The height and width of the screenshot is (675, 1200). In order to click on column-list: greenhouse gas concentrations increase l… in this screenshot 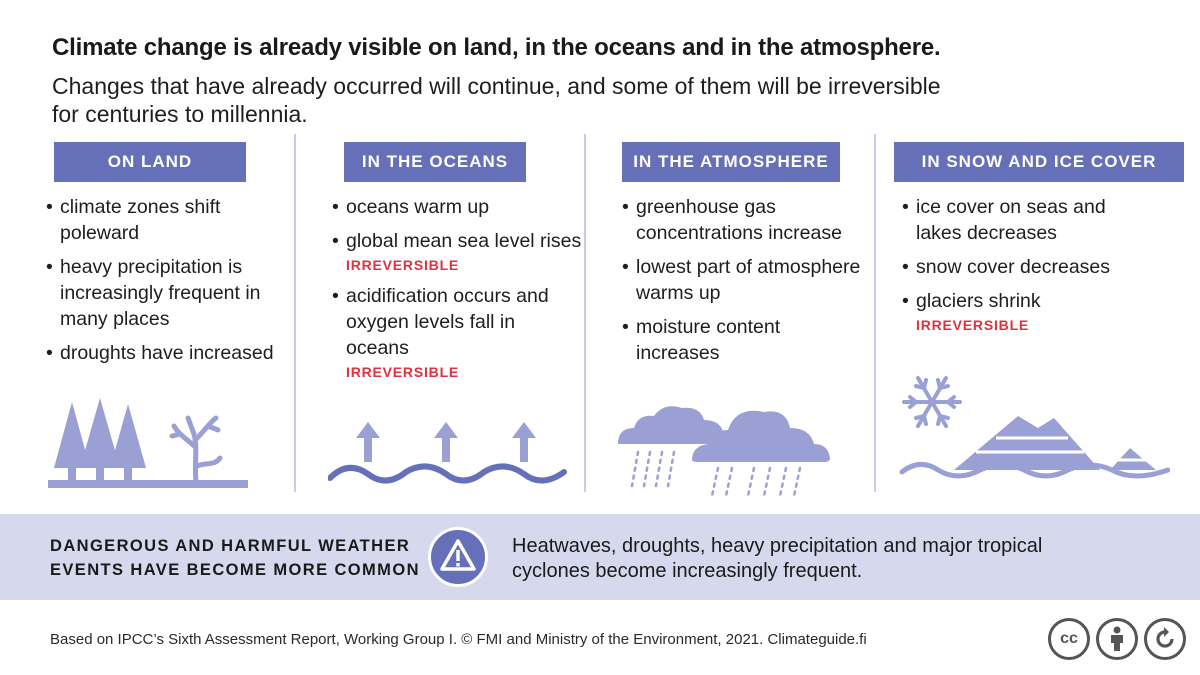, I will do `click(742, 284)`.